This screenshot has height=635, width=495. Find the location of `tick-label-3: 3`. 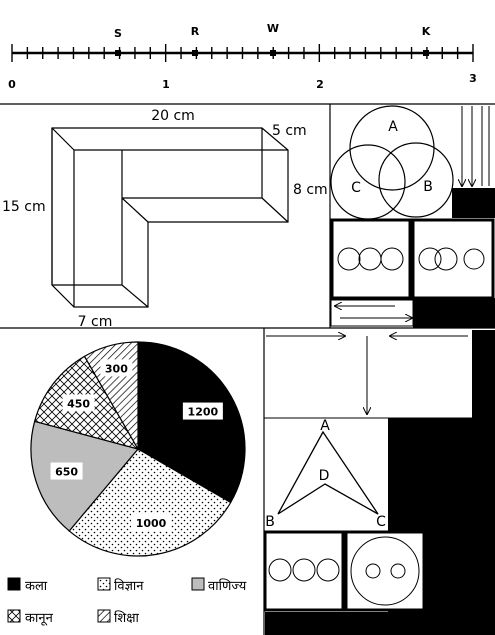

tick-label-3: 3 is located at coordinates (473, 78).